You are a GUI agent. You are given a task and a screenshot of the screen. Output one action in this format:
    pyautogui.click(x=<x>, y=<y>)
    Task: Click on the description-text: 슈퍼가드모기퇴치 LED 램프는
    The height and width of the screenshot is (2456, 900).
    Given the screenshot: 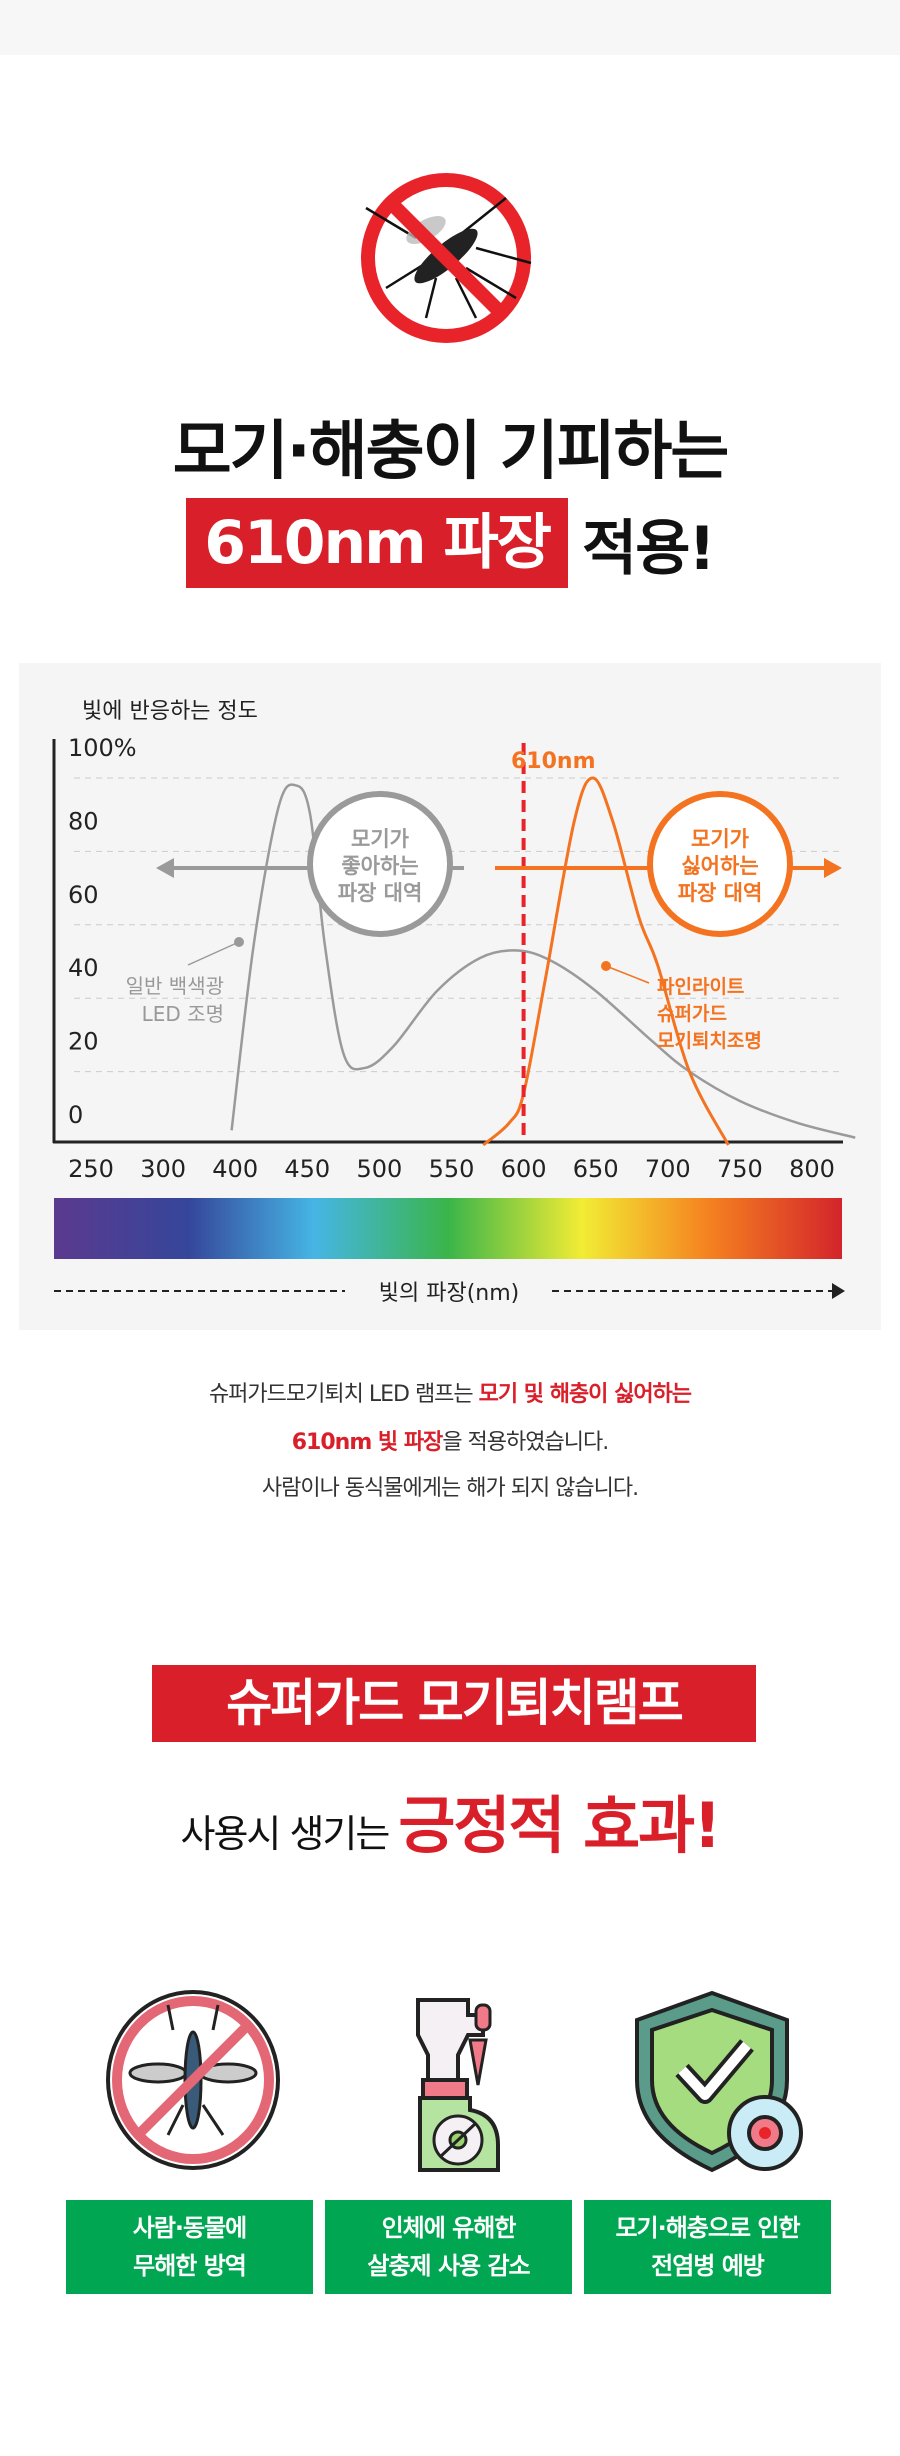 What is the action you would take?
    pyautogui.click(x=343, y=1394)
    